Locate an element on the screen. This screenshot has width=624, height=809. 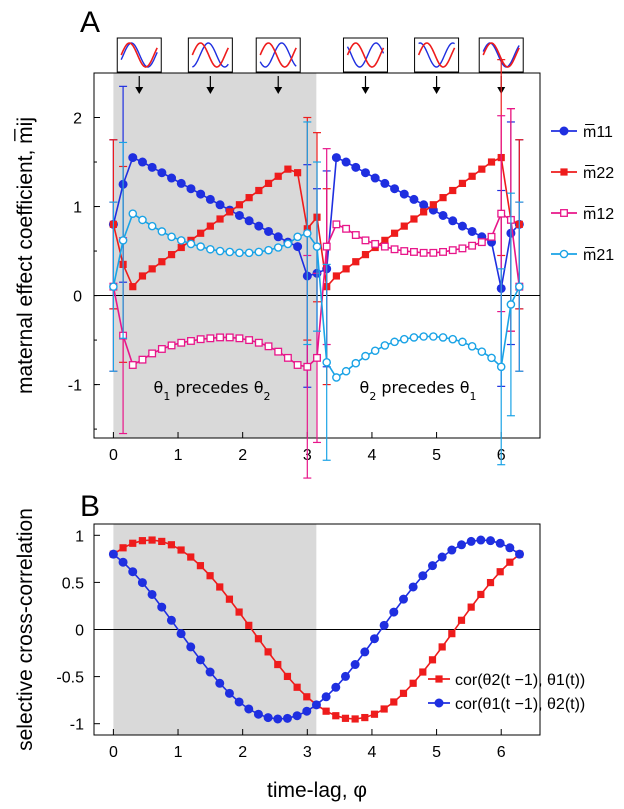
y-axis-label-a: maternal effect coefficient, m̅ij is located at coordinates (25, 255).